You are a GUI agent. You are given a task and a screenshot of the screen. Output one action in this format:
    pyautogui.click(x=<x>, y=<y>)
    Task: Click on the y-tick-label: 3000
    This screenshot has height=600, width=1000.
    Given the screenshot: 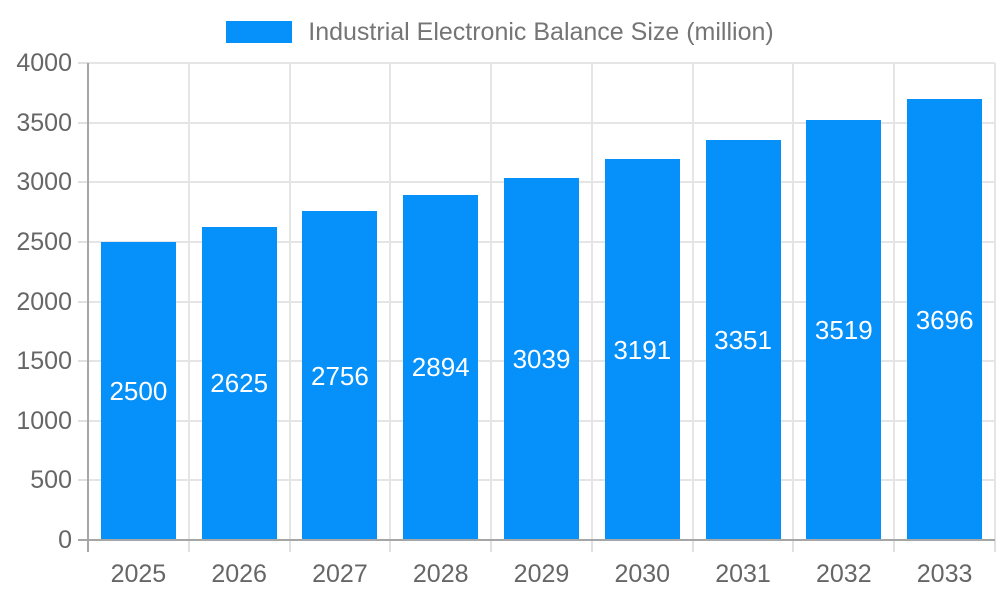 What is the action you would take?
    pyautogui.click(x=44, y=182)
    